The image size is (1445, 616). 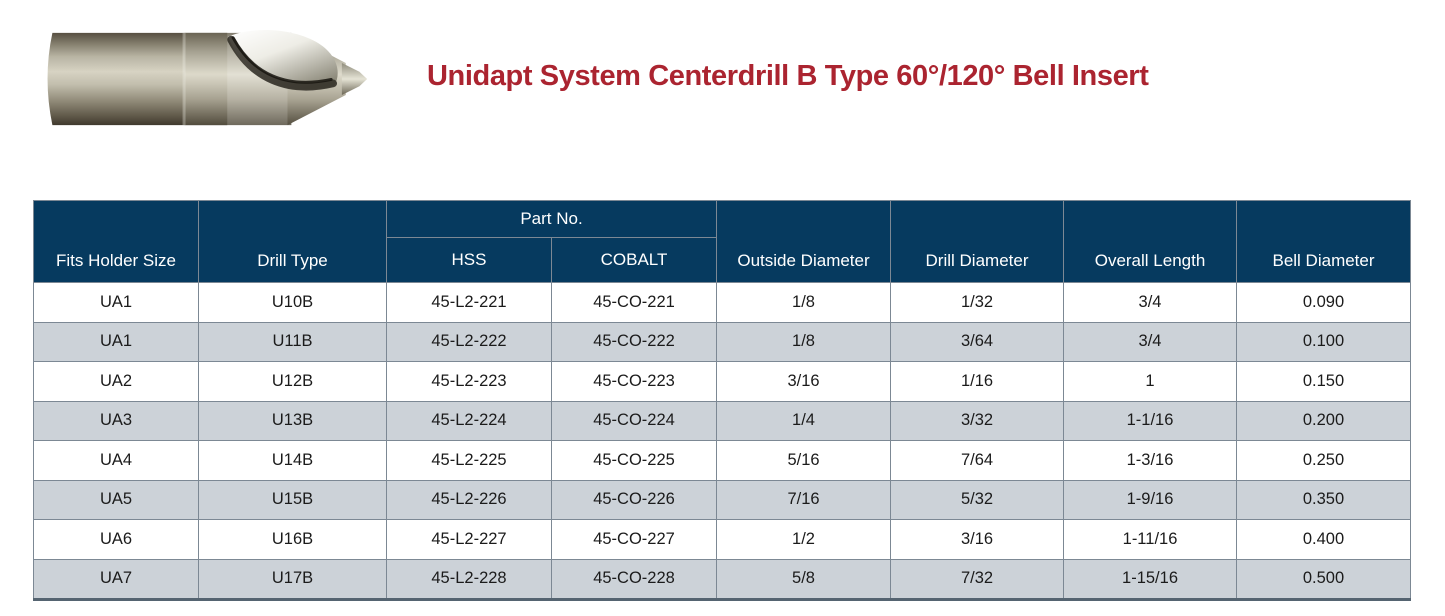 I want to click on column-header-fits-holder-size: Fits Holder Size, so click(x=116, y=241).